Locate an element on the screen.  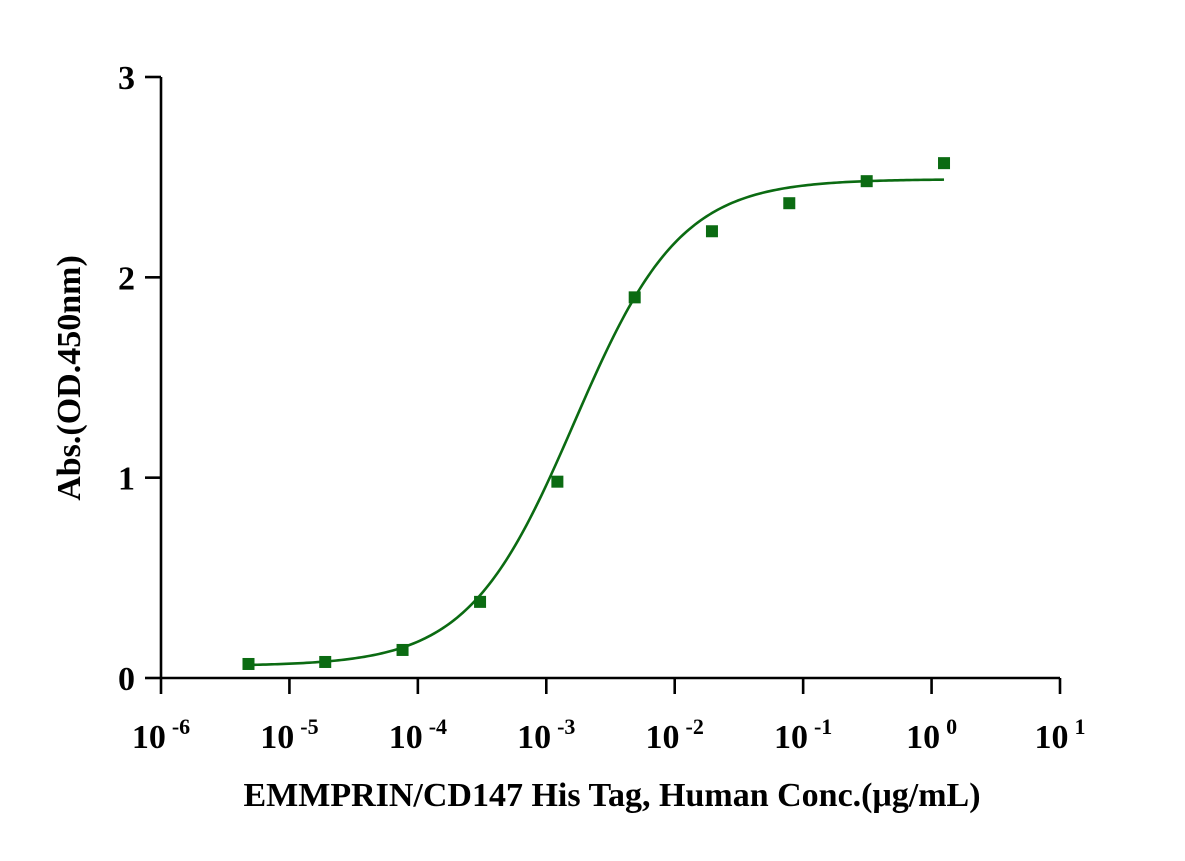
y-tick-label: 0 is located at coordinates (126, 679).